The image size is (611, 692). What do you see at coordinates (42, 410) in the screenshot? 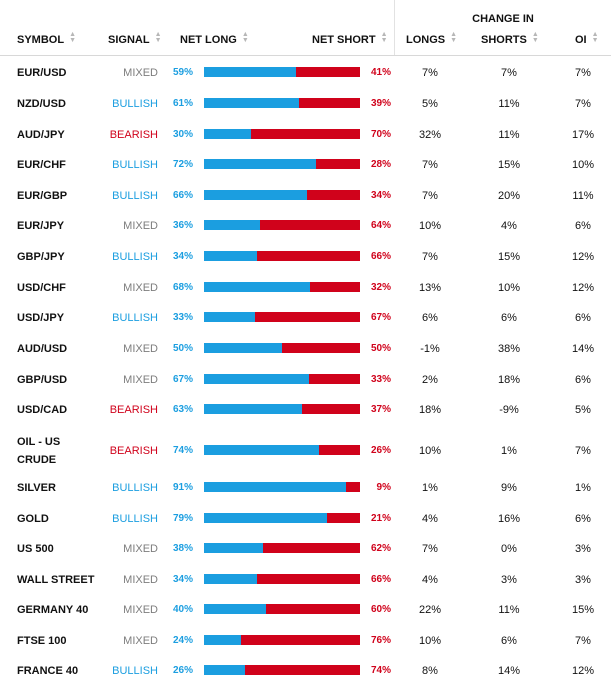
I see `symbol-cell: USD/CAD` at bounding box center [42, 410].